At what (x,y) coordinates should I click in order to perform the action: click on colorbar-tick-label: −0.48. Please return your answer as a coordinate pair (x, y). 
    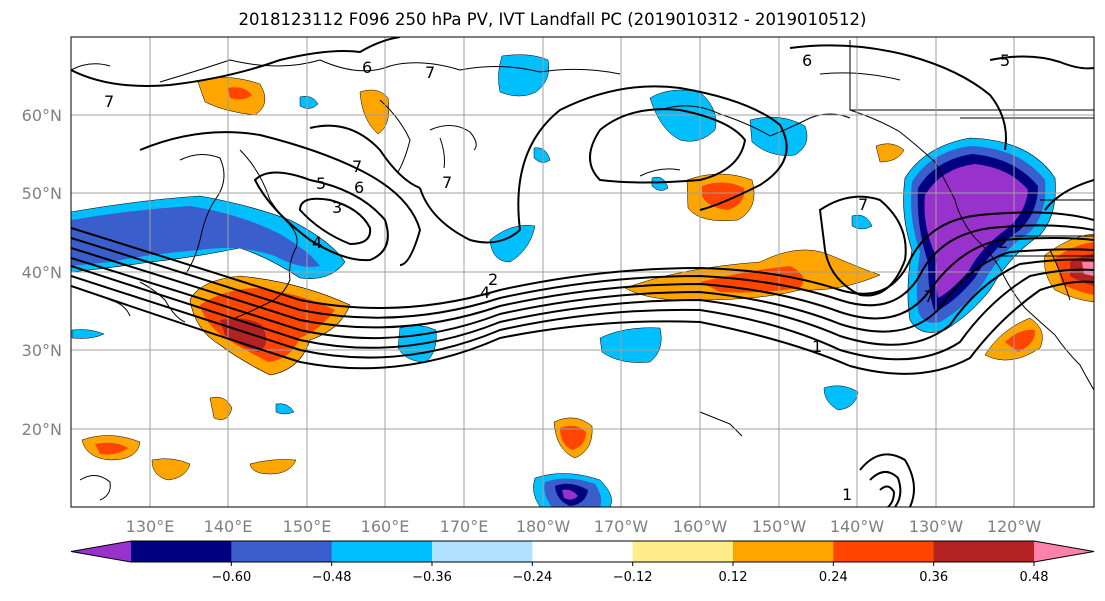
    Looking at the image, I should click on (332, 577).